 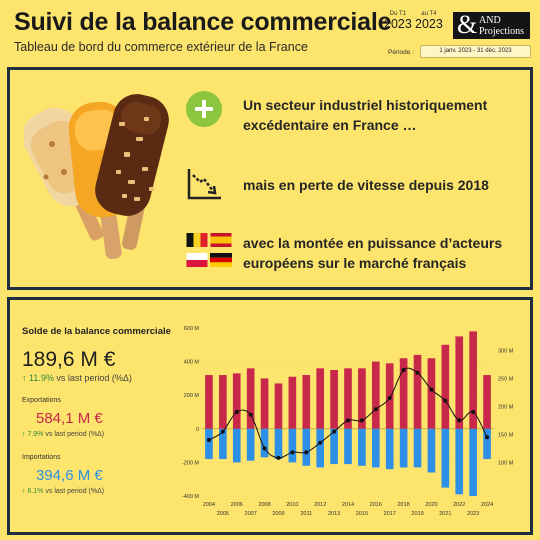 I want to click on end-period-card: au T4 2023, so click(x=429, y=21).